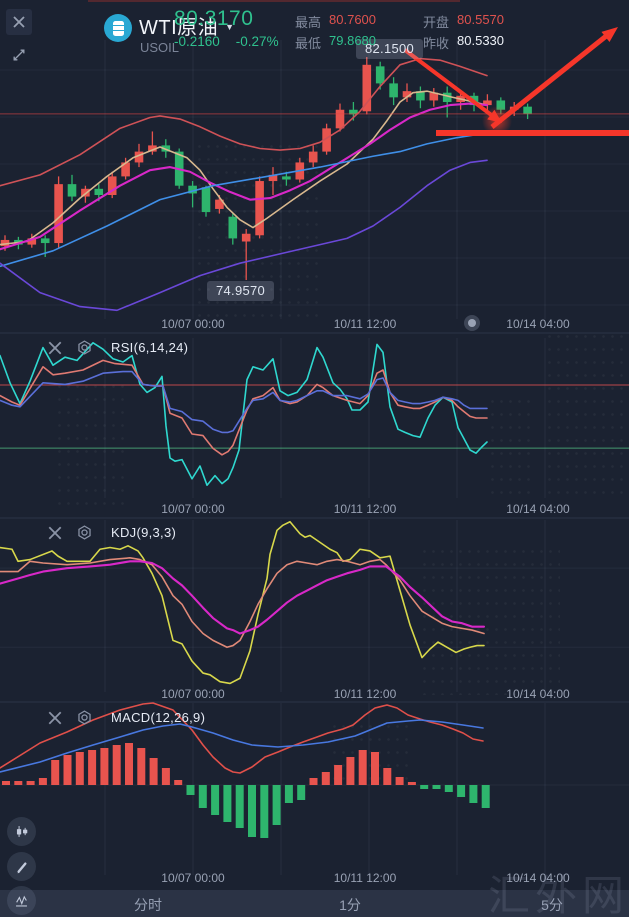 This screenshot has height=917, width=629. What do you see at coordinates (314, 509) in the screenshot?
I see `time-axis-rsi: 10/07 00:00 10/11 12:00 10/14 04:00` at bounding box center [314, 509].